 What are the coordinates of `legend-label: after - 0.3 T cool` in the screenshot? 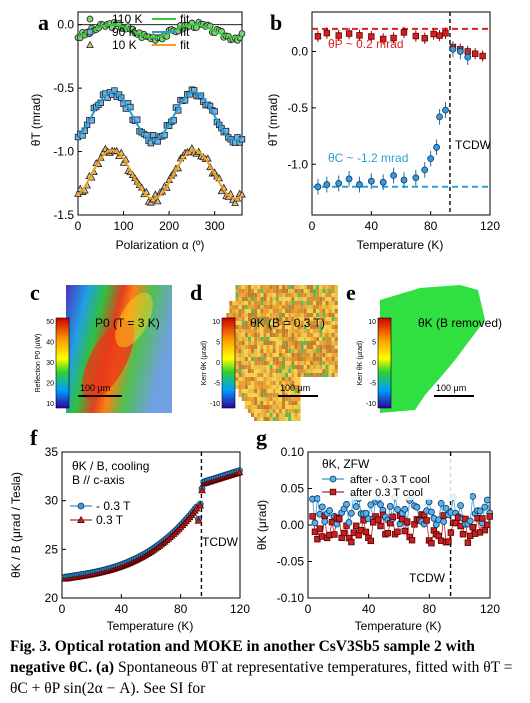 It's located at (390, 480).